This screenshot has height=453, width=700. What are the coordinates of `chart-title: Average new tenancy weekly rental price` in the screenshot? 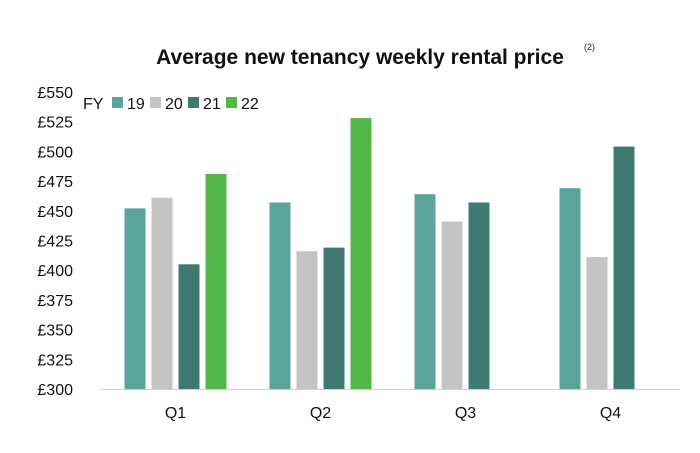 It's located at (360, 57).